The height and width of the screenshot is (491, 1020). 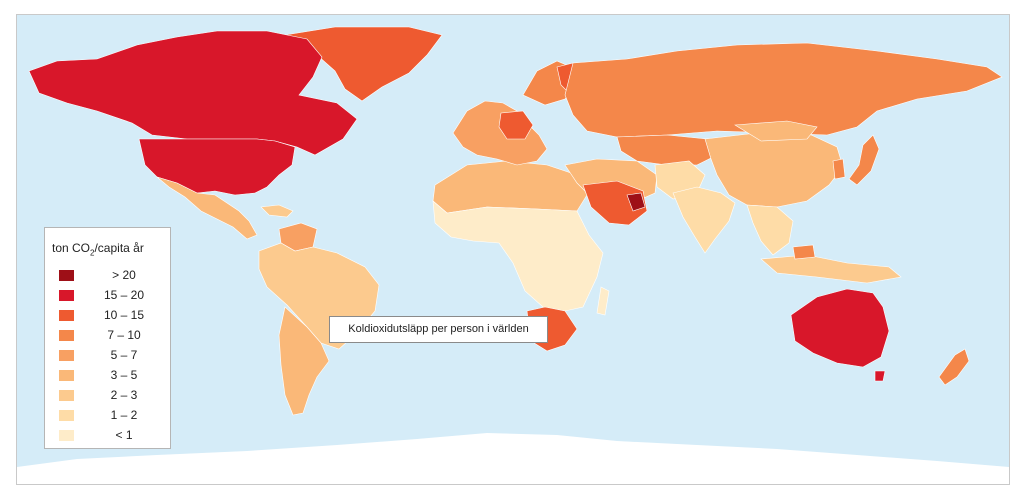 What do you see at coordinates (603, 301) in the screenshot?
I see `region-madagascar` at bounding box center [603, 301].